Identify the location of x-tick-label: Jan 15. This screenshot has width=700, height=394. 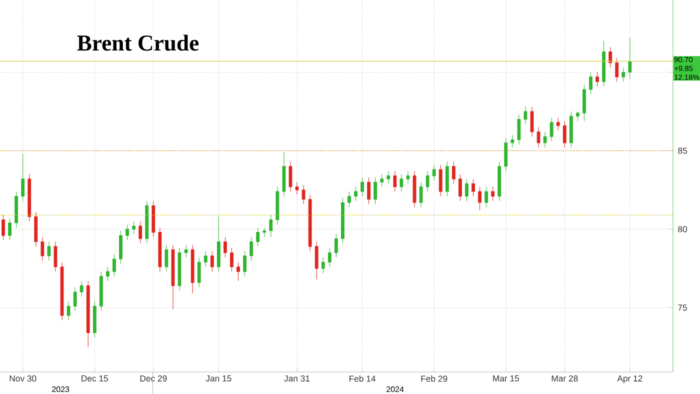
(219, 378).